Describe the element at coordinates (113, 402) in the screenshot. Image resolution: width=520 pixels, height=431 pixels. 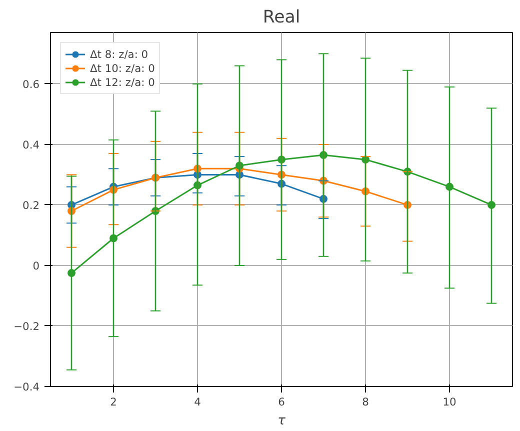
I see `x-tick-label: 2` at that location.